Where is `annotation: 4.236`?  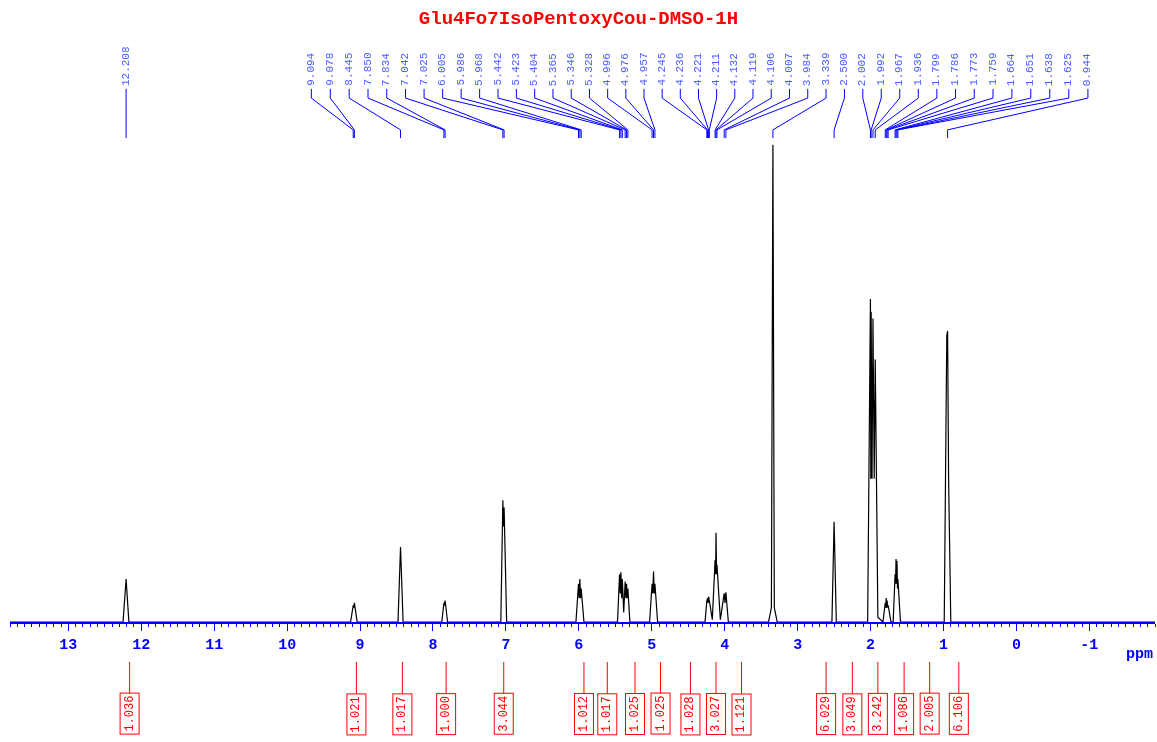
annotation: 4.236 is located at coordinates (679, 69).